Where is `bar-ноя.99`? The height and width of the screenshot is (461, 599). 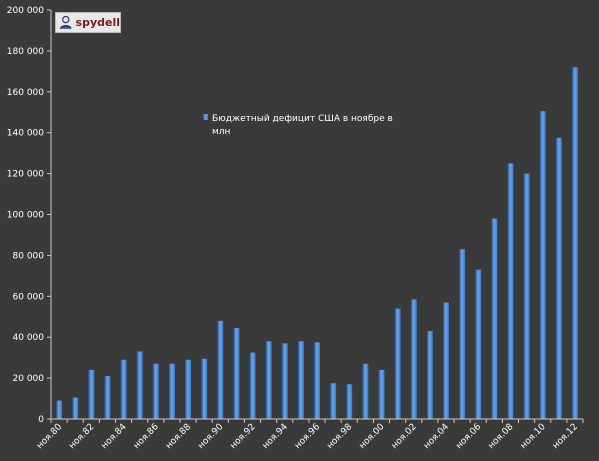 bar-ноя.99 is located at coordinates (365, 391).